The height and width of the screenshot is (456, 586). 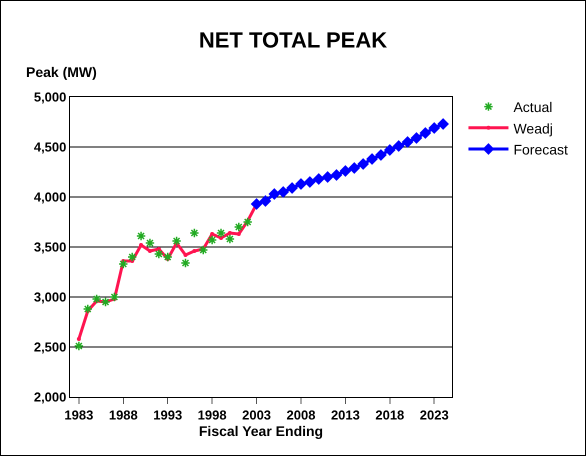 What do you see at coordinates (261, 430) in the screenshot?
I see `x-axis-title: Fiscal Year Ending` at bounding box center [261, 430].